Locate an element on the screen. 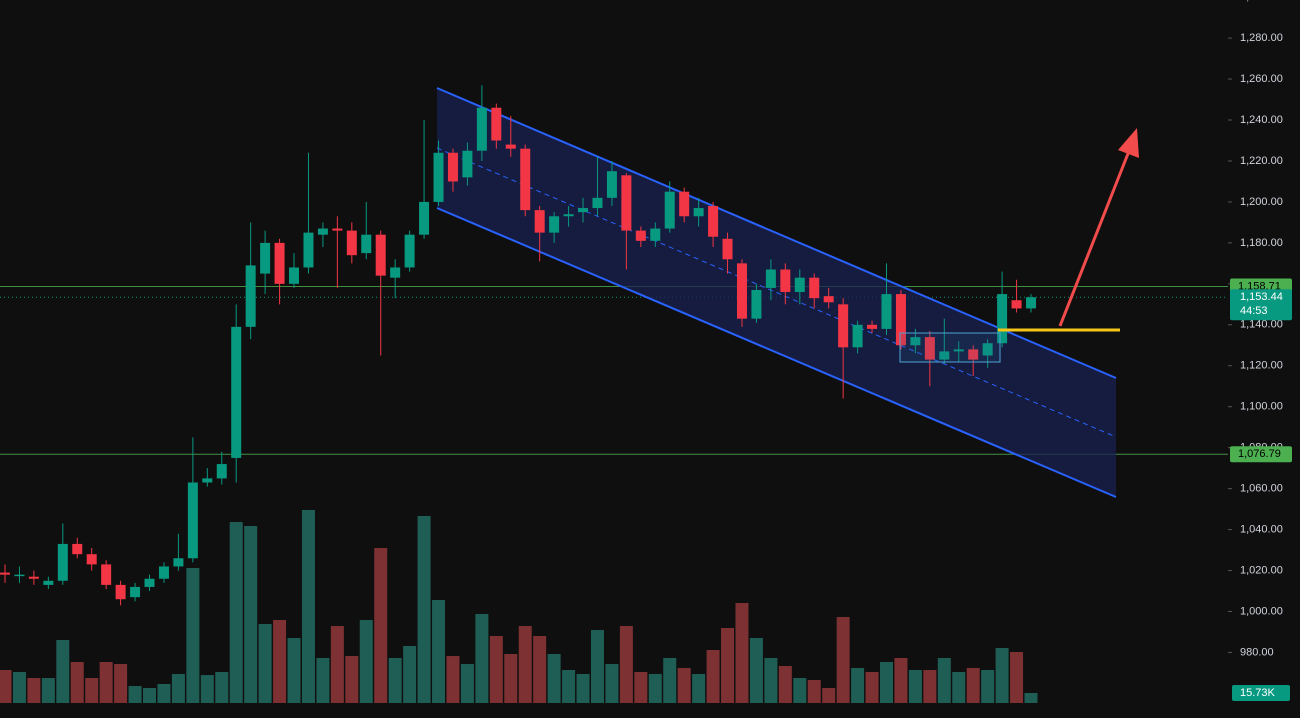 The image size is (1300, 718). level-label: 1,076.79 is located at coordinates (1259, 454).